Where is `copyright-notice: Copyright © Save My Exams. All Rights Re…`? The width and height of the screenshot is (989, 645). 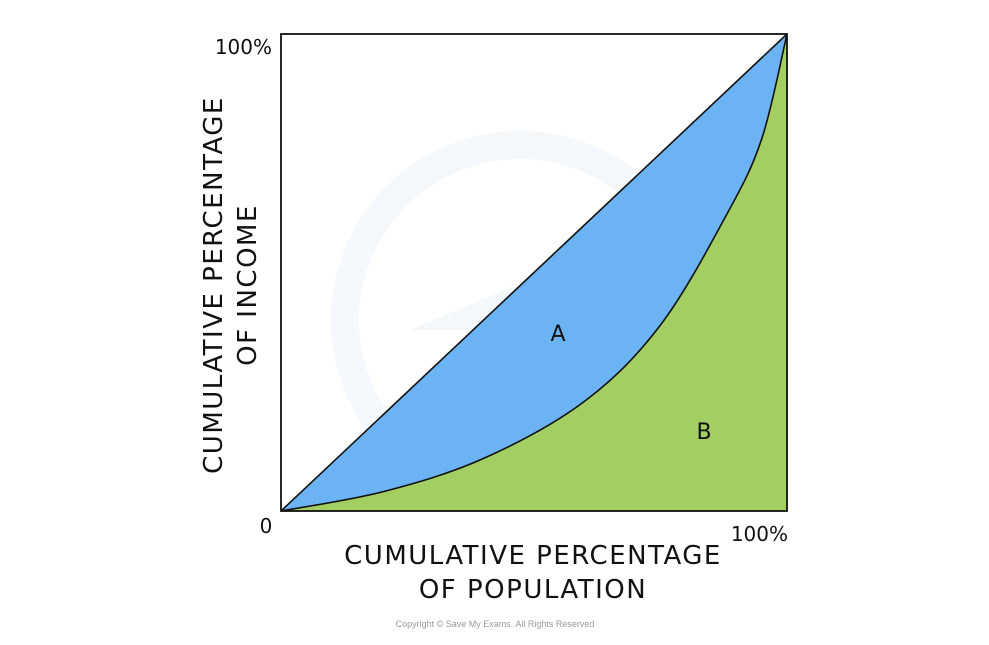 copyright-notice: Copyright © Save My Exams. All Rights Re… is located at coordinates (495, 624).